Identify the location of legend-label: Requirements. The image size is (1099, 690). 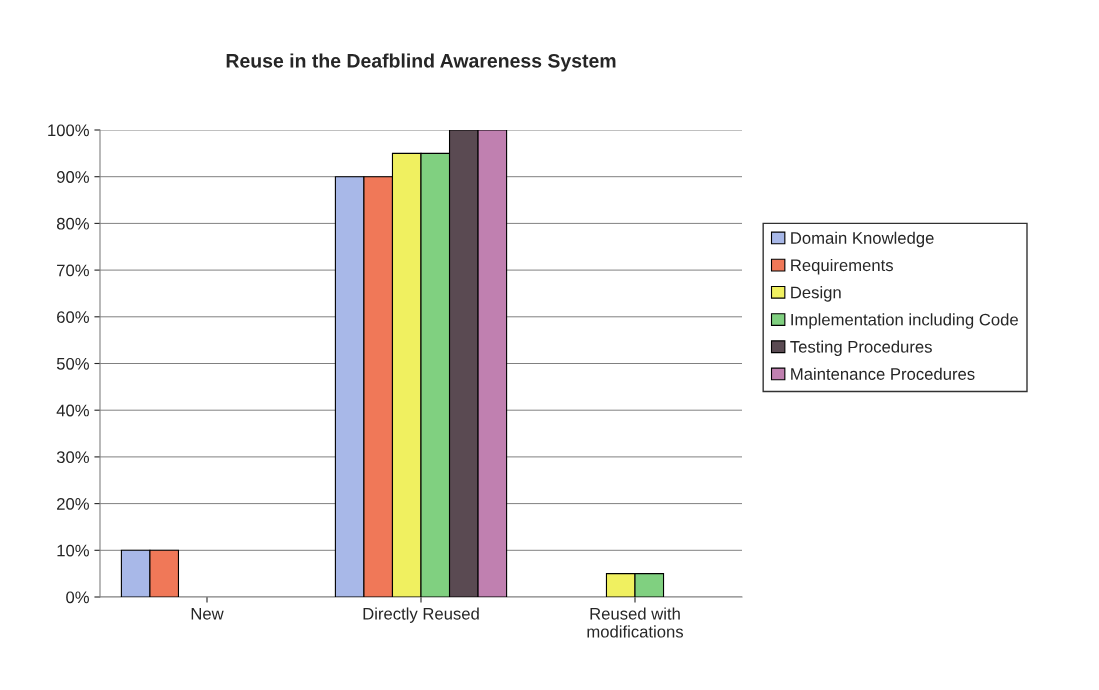
(842, 266).